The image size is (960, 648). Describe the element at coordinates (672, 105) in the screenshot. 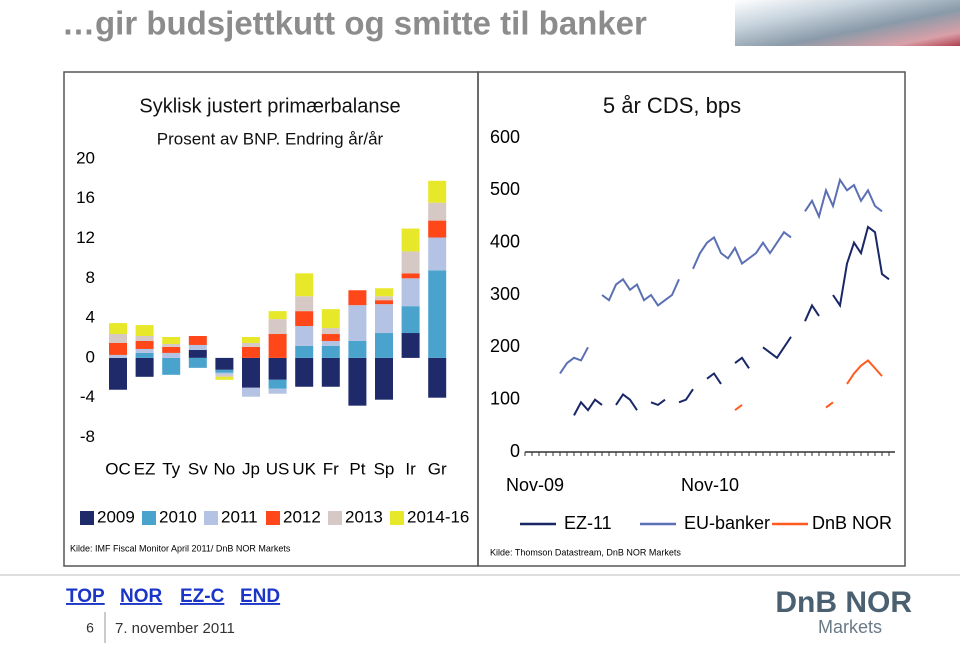

I see `chart-title: 5 år CDS, bps` at that location.